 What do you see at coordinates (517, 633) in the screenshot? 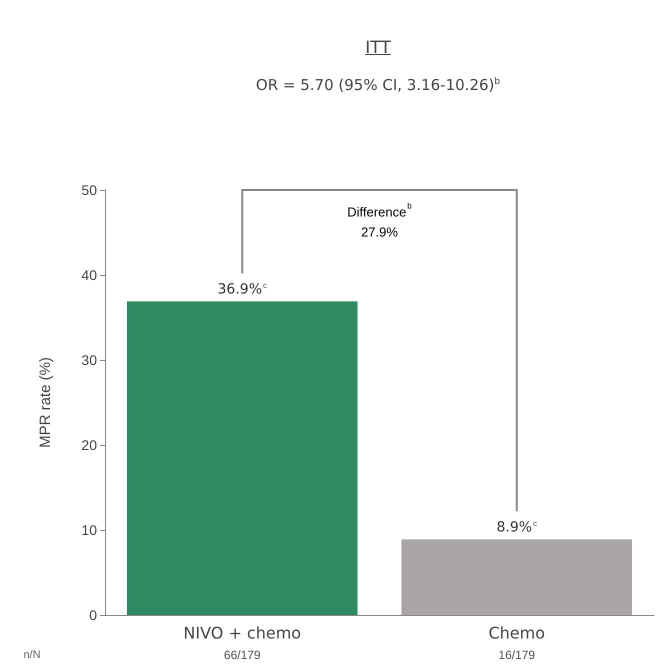
I see `x-tick-label: Chemo` at bounding box center [517, 633].